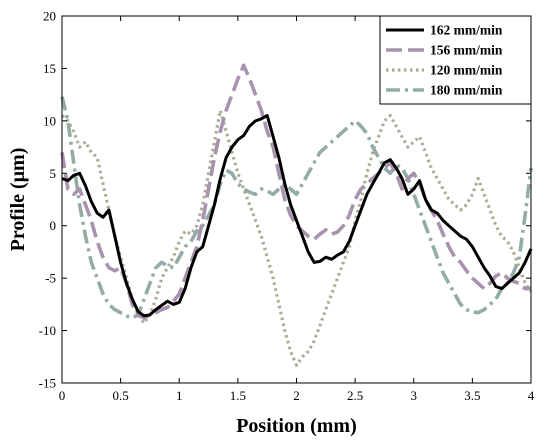  Describe the element at coordinates (414, 395) in the screenshot. I see `x-tick-label: 3` at that location.